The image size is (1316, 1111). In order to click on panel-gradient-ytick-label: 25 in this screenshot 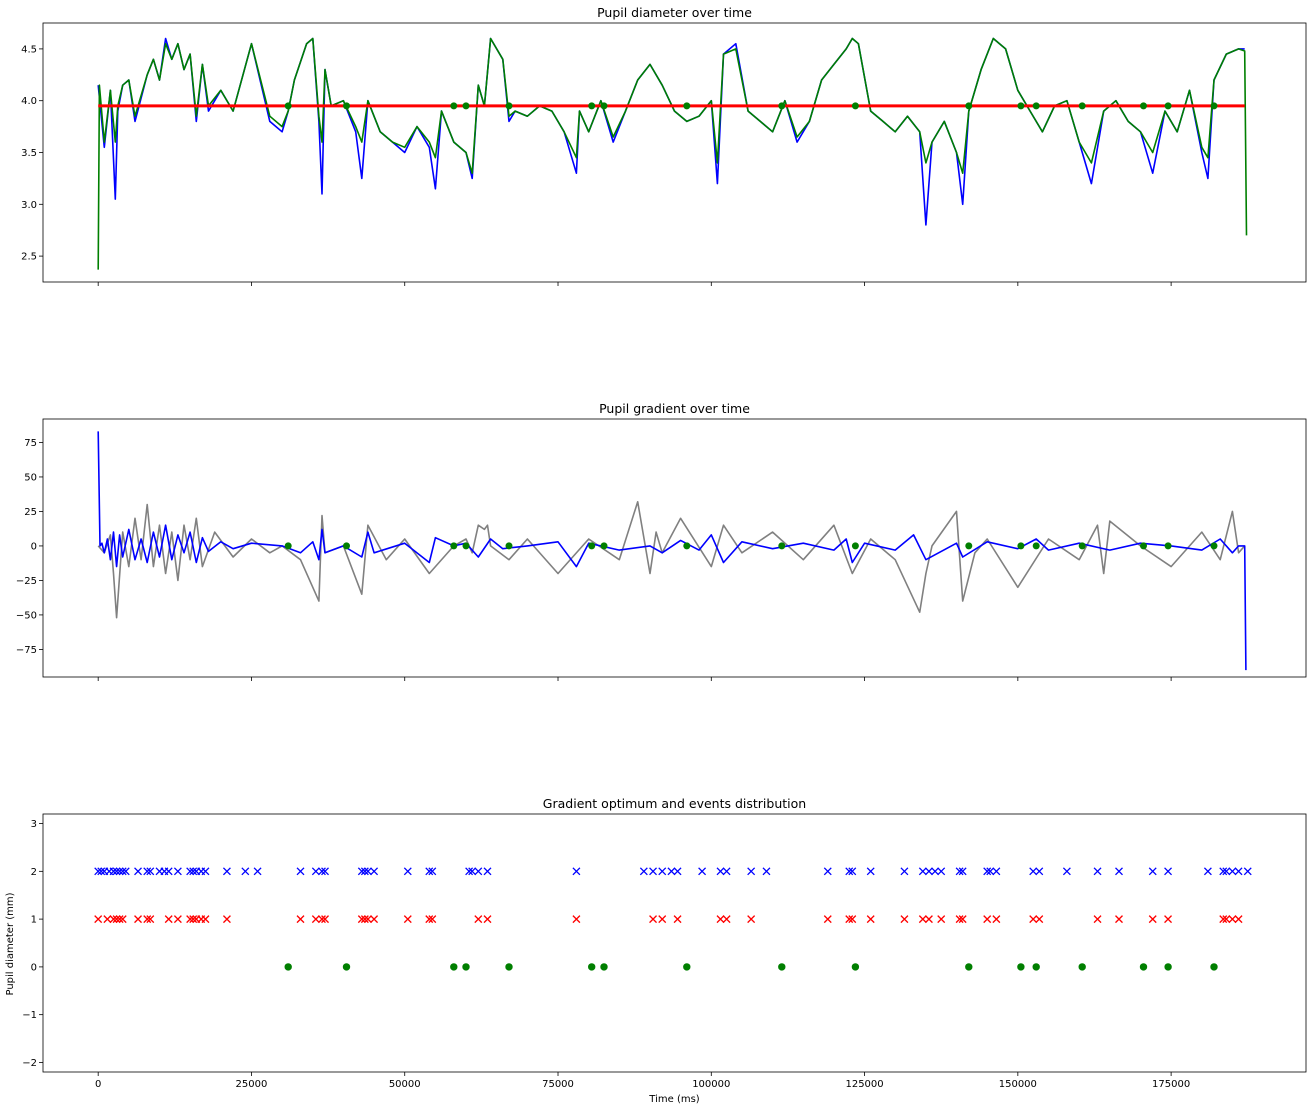, I will do `click(30, 512)`.